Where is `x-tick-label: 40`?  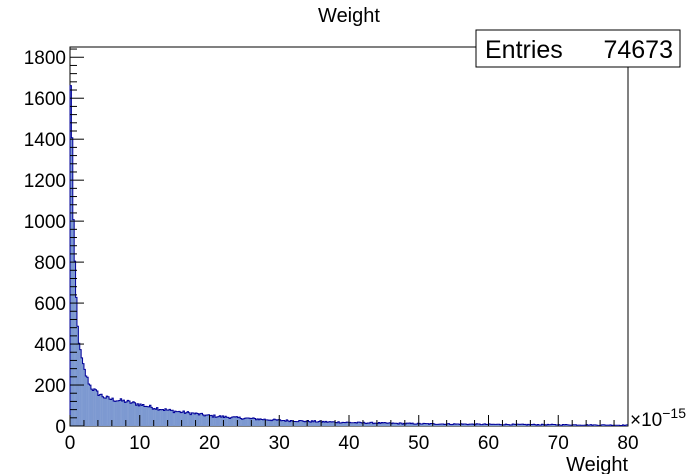
x-tick-label: 40 is located at coordinates (348, 443).